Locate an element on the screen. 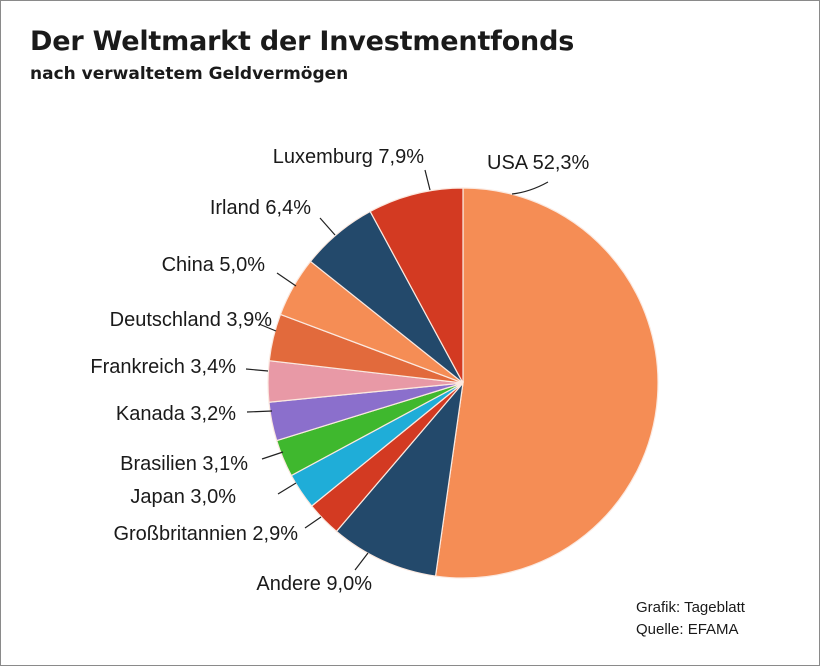 The height and width of the screenshot is (666, 820). chart-subtitle: nach verwaltetem Geldvermögen is located at coordinates (189, 74).